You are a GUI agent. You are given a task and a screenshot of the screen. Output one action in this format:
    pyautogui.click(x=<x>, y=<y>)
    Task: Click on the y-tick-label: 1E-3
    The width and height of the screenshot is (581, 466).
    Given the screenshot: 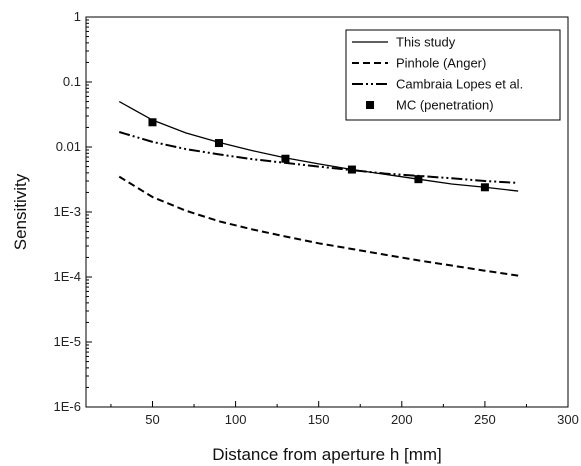 What is the action you would take?
    pyautogui.click(x=67, y=211)
    